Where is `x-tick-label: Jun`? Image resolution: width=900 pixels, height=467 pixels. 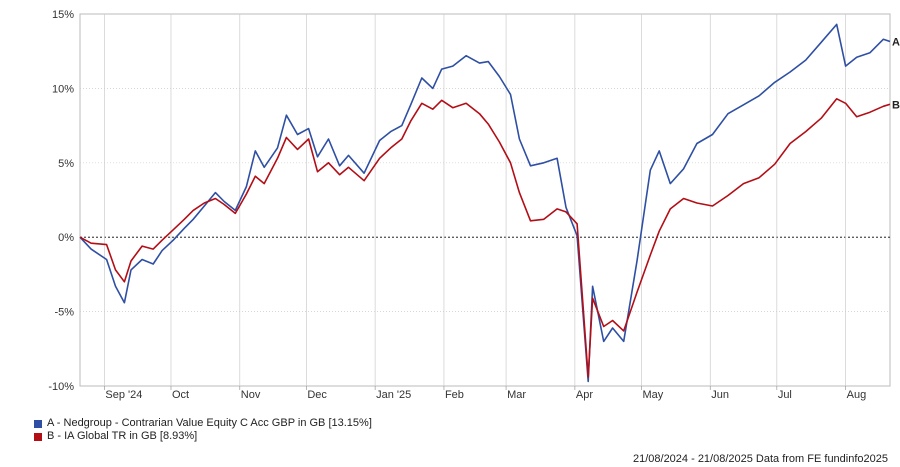 x-tick-label: Jun is located at coordinates (720, 395).